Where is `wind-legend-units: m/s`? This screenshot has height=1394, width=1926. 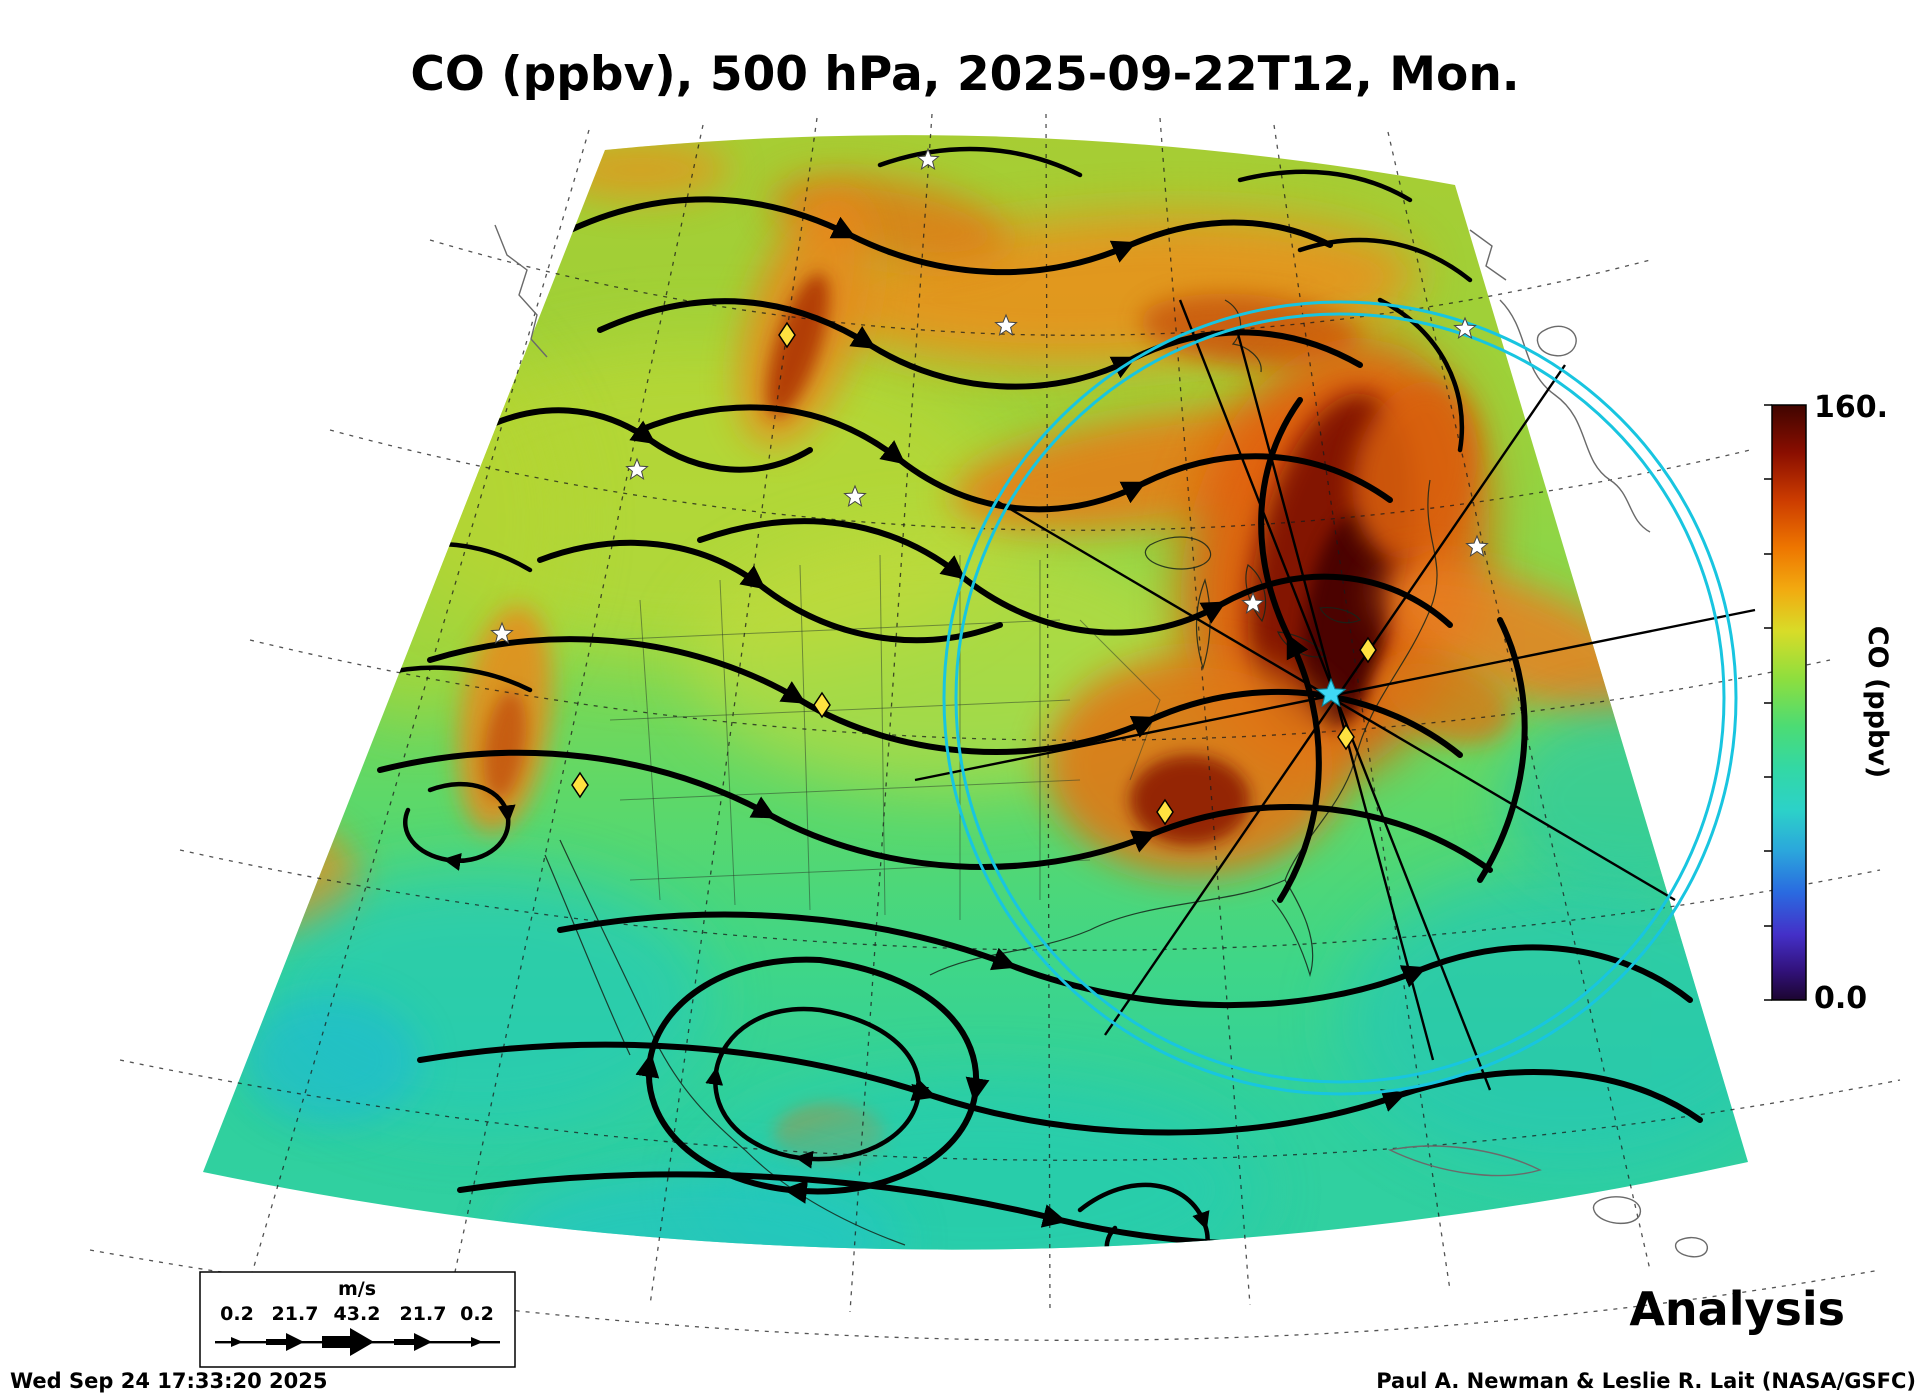
wind-legend-units: m/s is located at coordinates (357, 1289).